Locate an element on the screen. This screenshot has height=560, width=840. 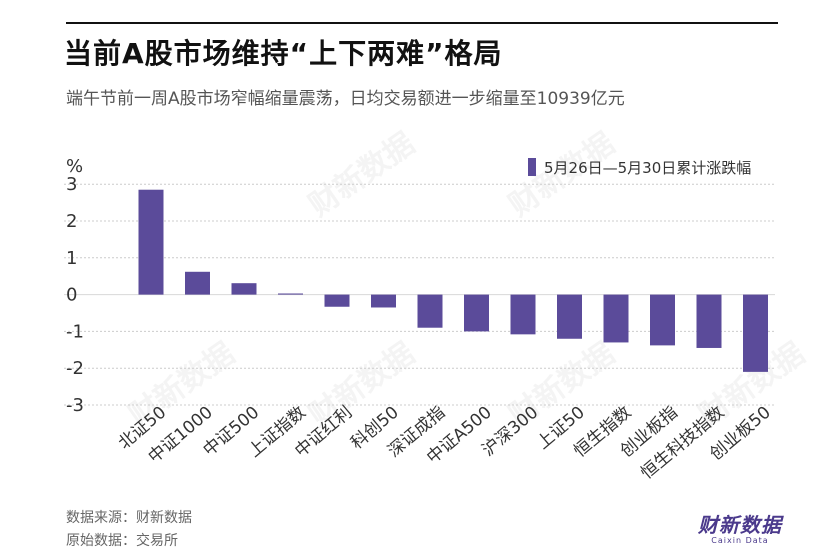
y-axis-unit: % is located at coordinates (74, 166).